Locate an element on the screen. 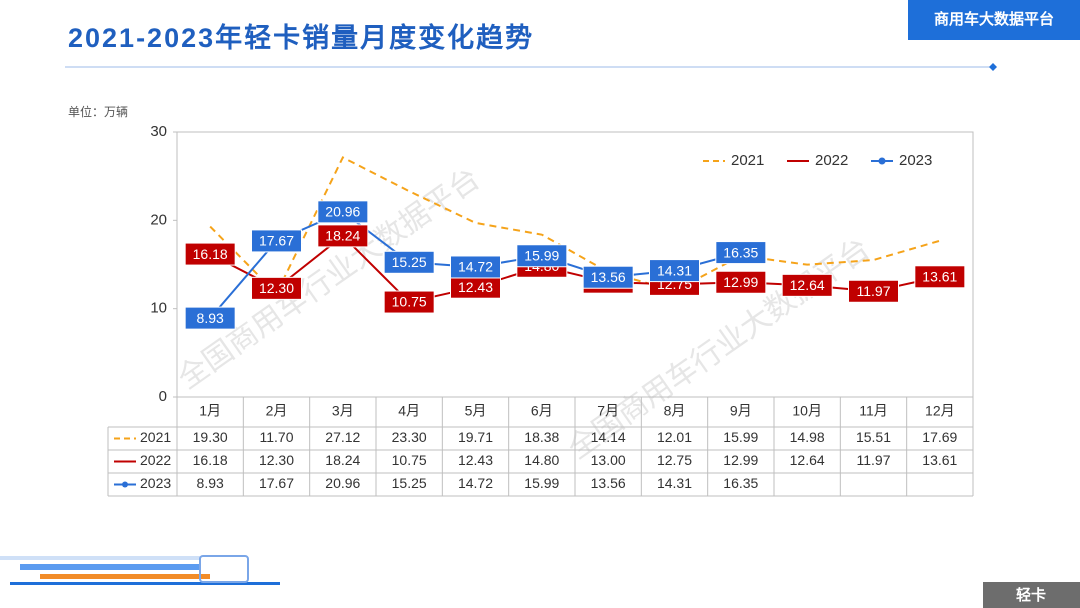 The height and width of the screenshot is (608, 1080). table-cell: 17.67 is located at coordinates (276, 483).